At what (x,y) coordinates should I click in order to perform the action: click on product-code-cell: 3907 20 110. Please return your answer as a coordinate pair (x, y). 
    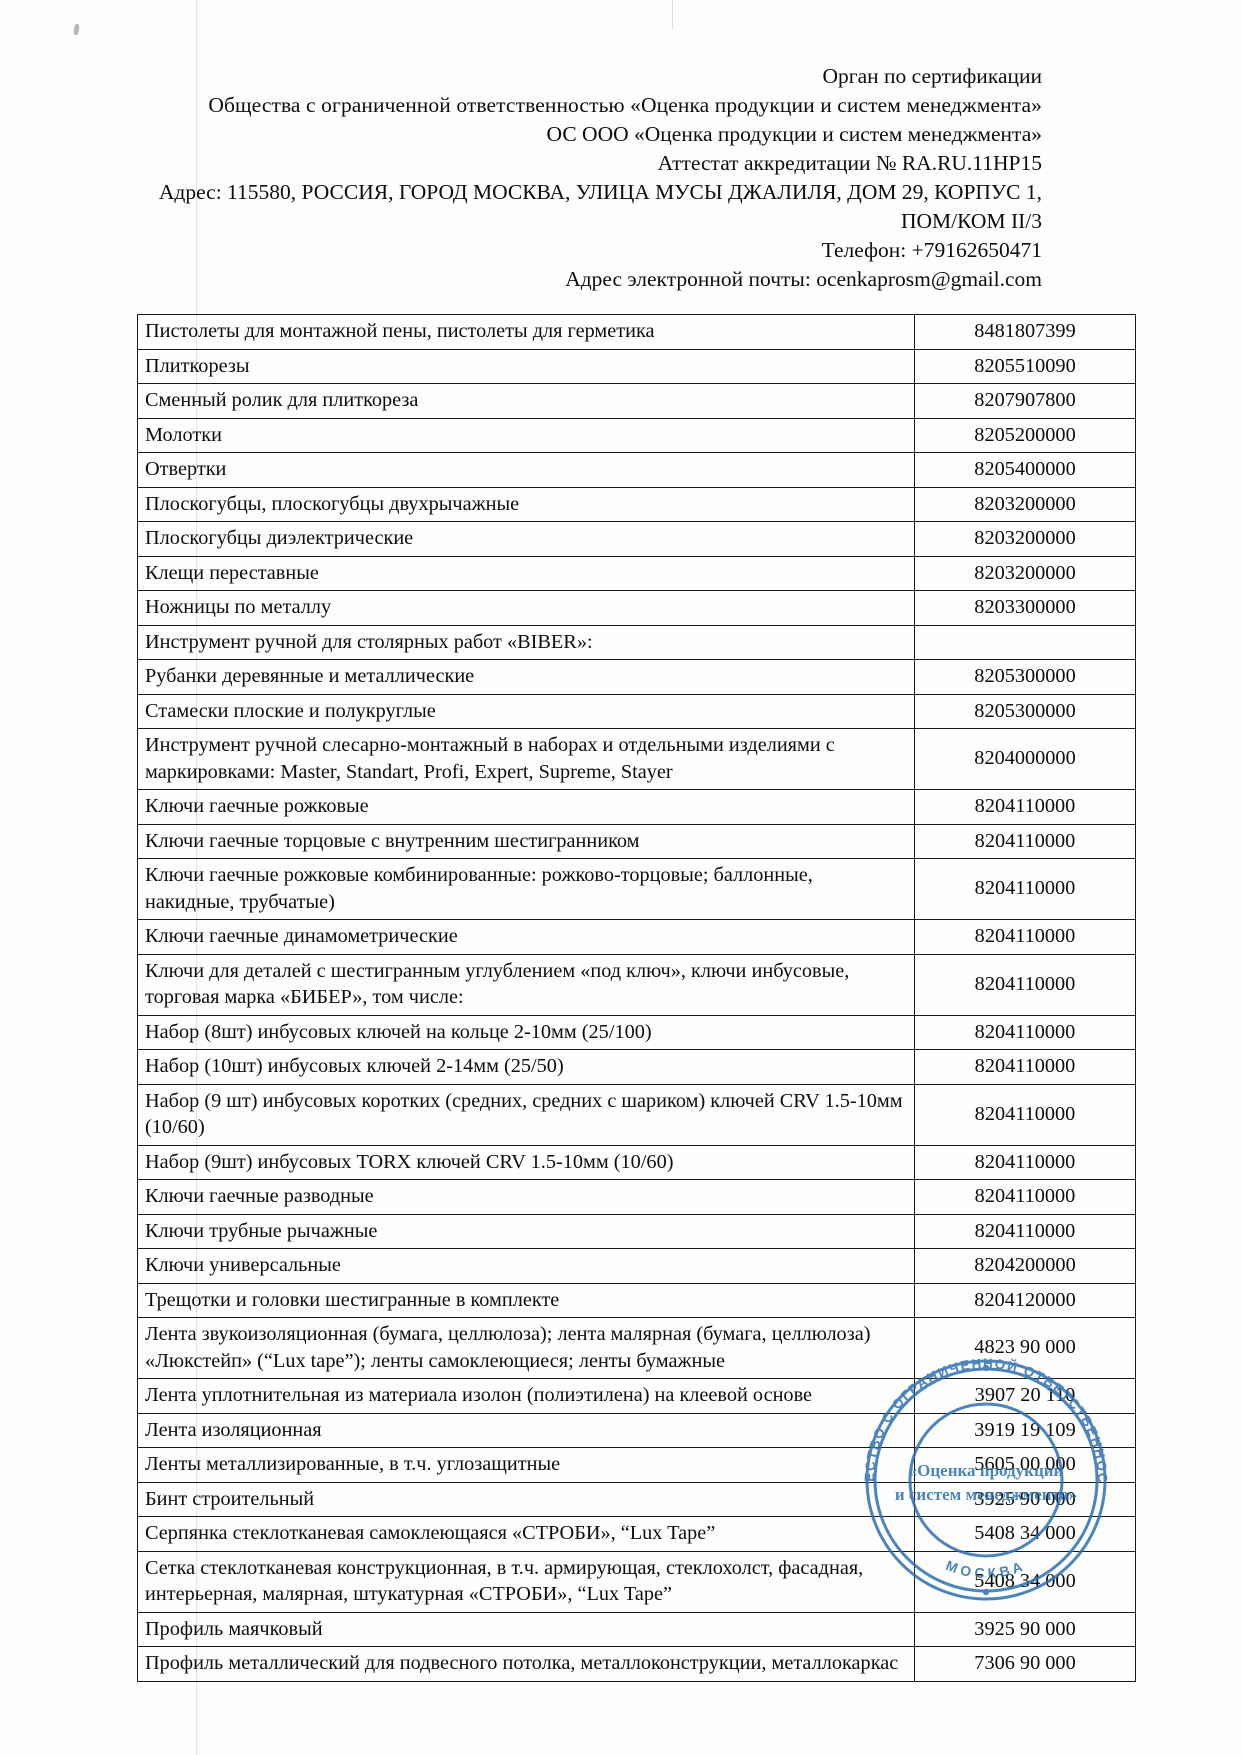
    Looking at the image, I should click on (1025, 1396).